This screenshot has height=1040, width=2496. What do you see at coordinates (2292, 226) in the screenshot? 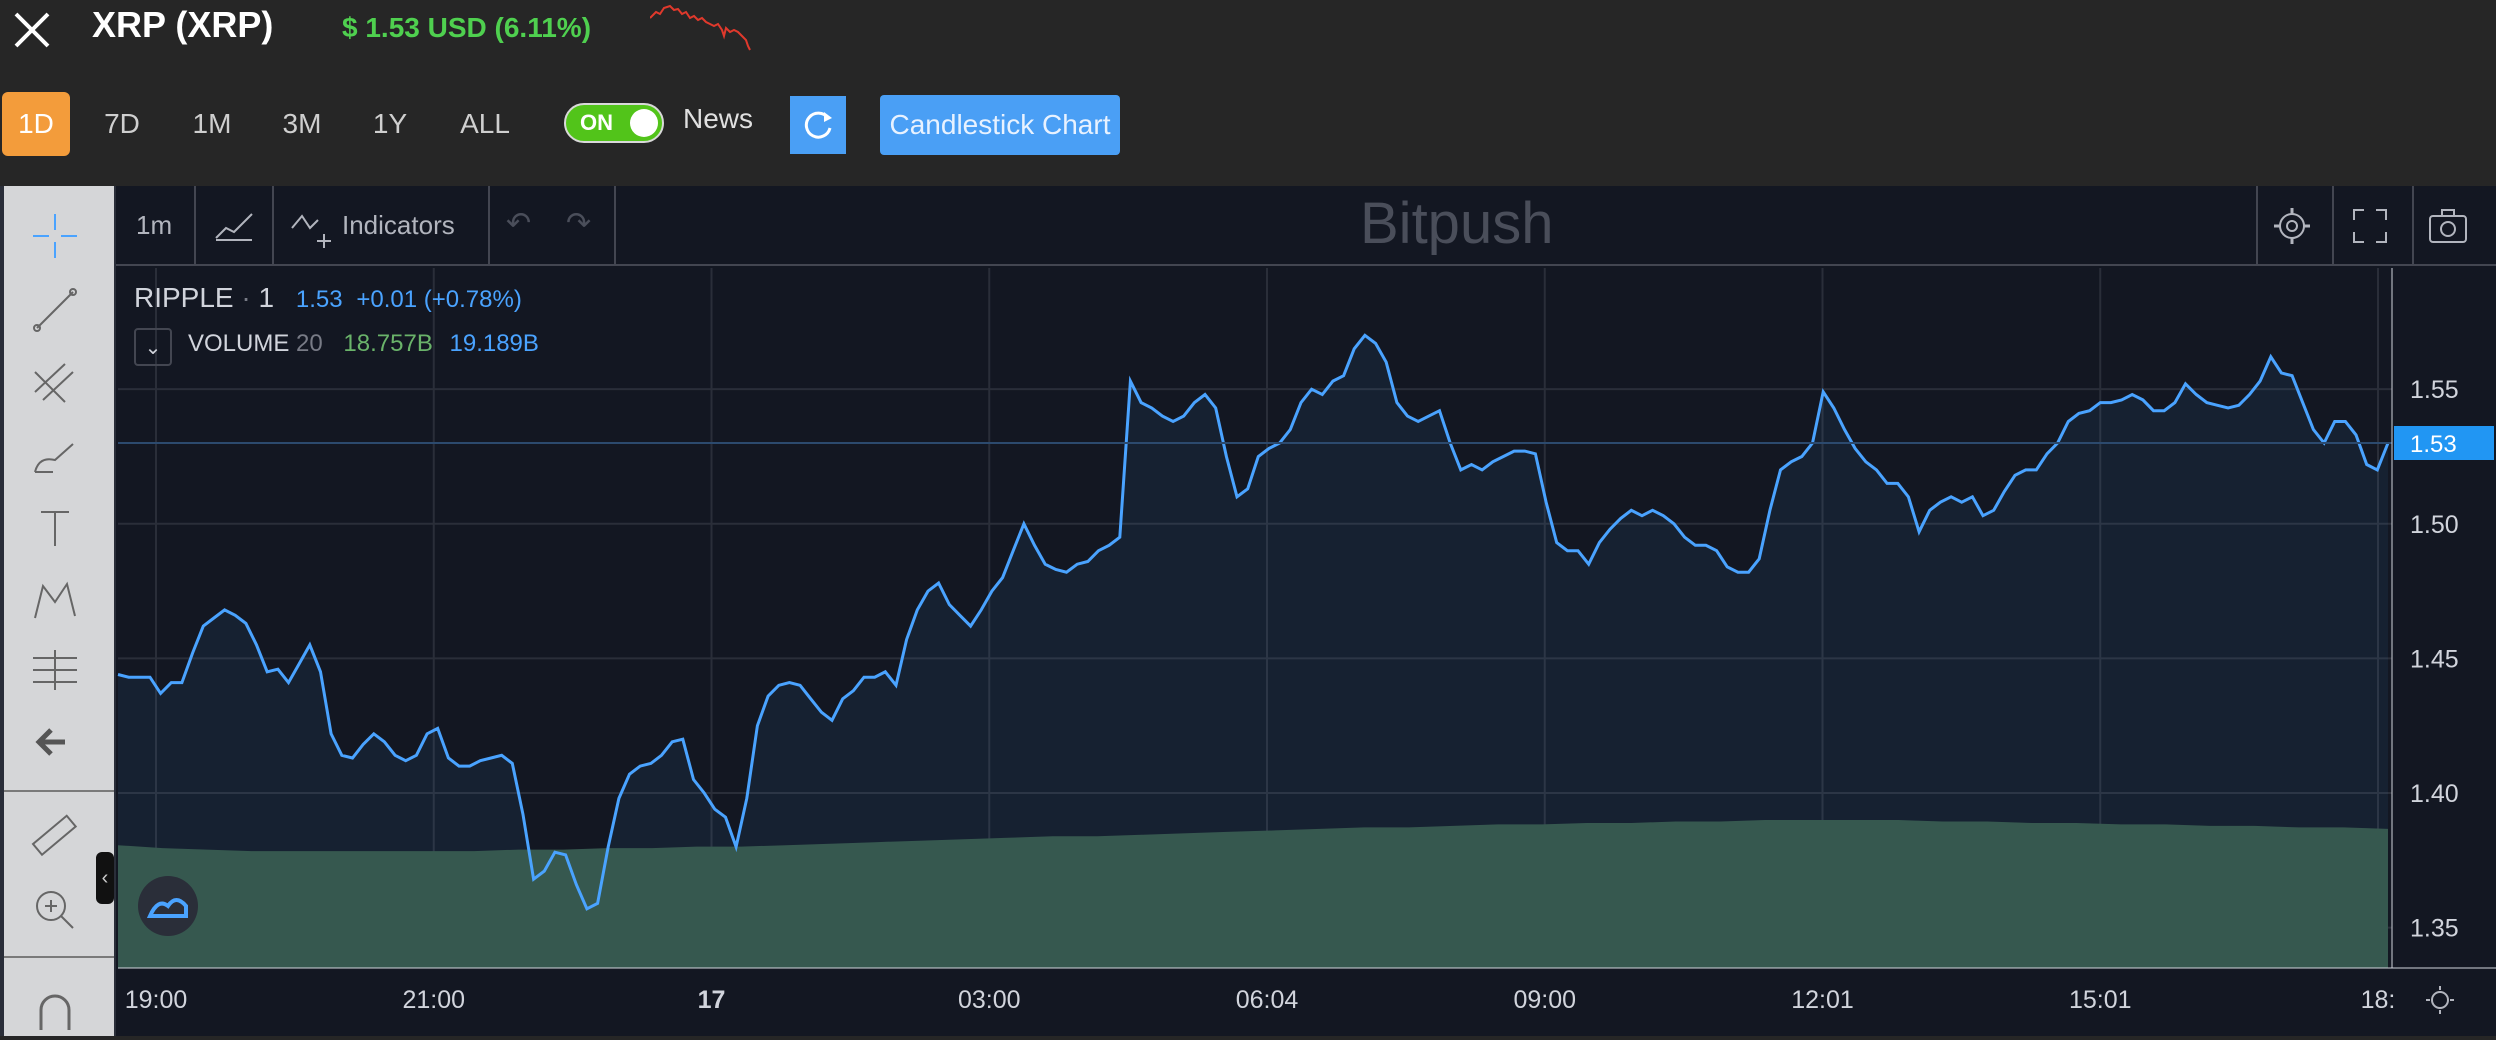
I see `gear-icon` at bounding box center [2292, 226].